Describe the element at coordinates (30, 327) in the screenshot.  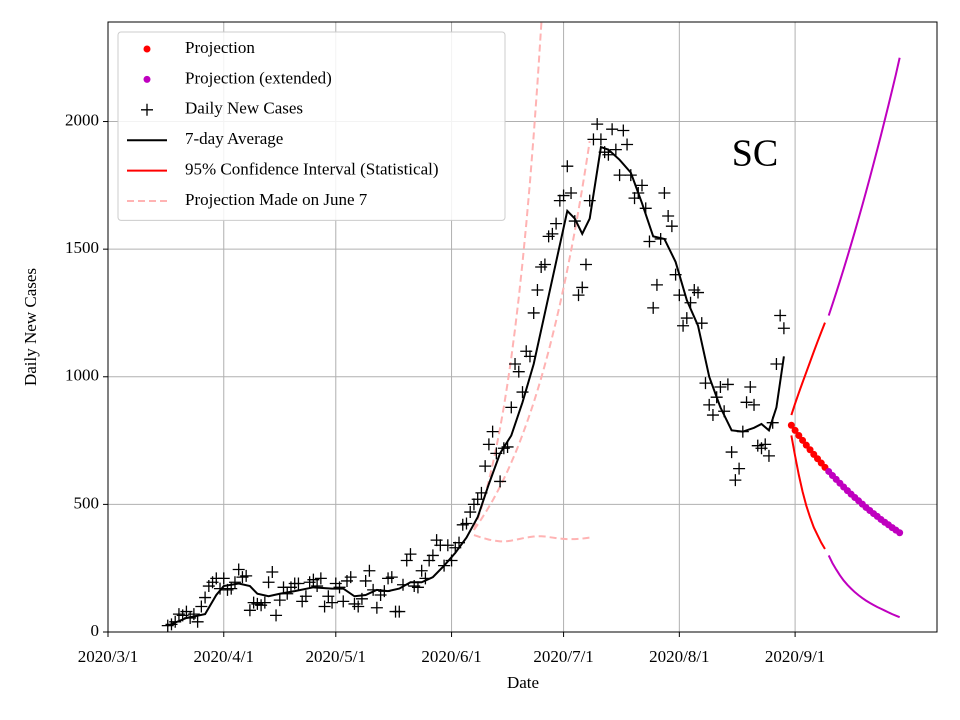
I see `y-axis-label: Daily New Cases` at that location.